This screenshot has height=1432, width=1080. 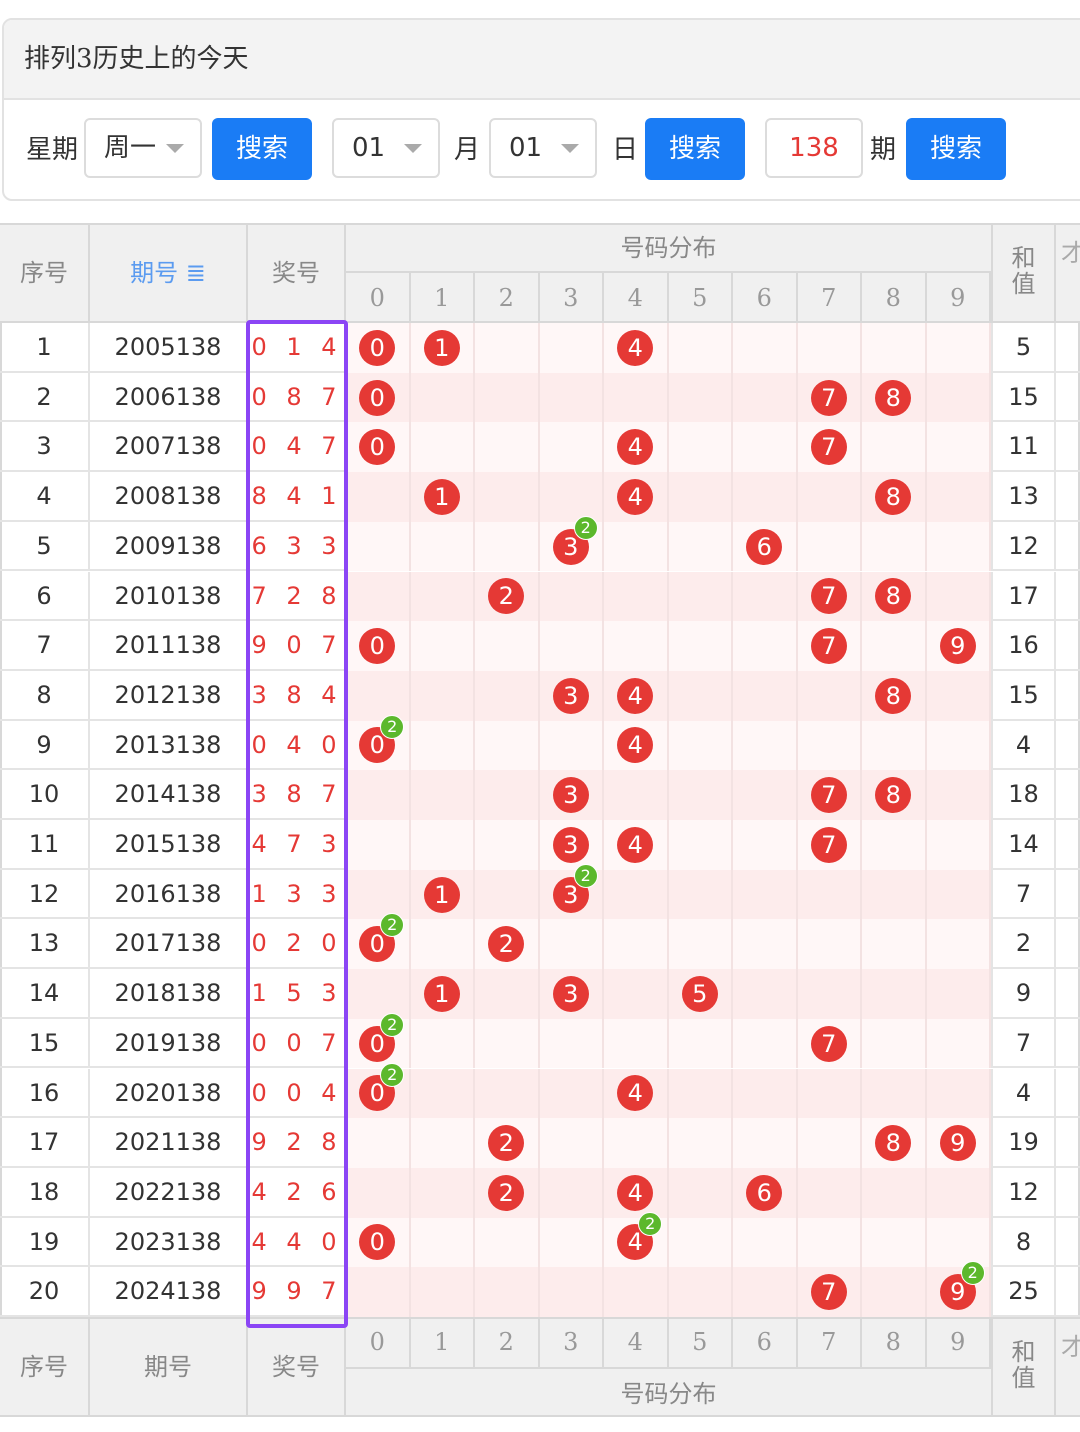 I want to click on row-sum: 13, so click(x=1023, y=497).